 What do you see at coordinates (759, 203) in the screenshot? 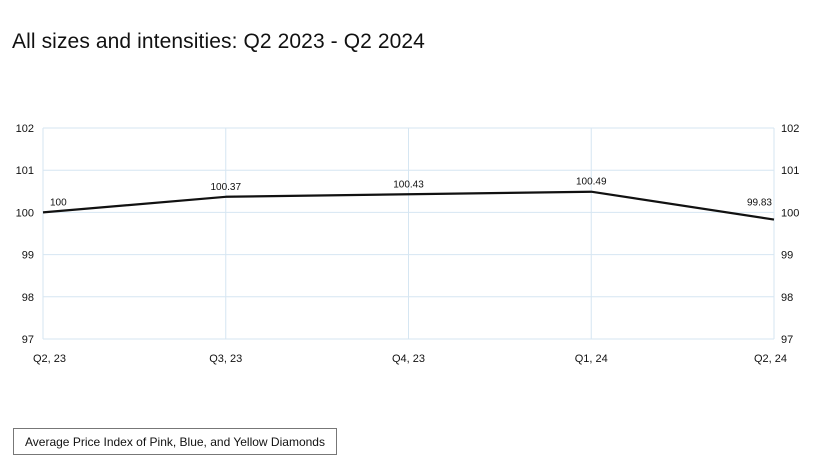
I see `data-label: 99.83` at bounding box center [759, 203].